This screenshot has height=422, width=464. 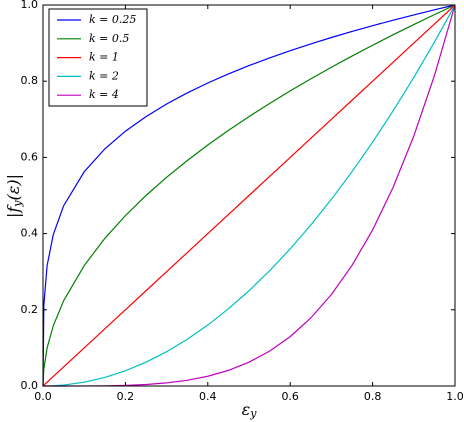 I want to click on x-tick-label: 0.0, so click(x=43, y=396).